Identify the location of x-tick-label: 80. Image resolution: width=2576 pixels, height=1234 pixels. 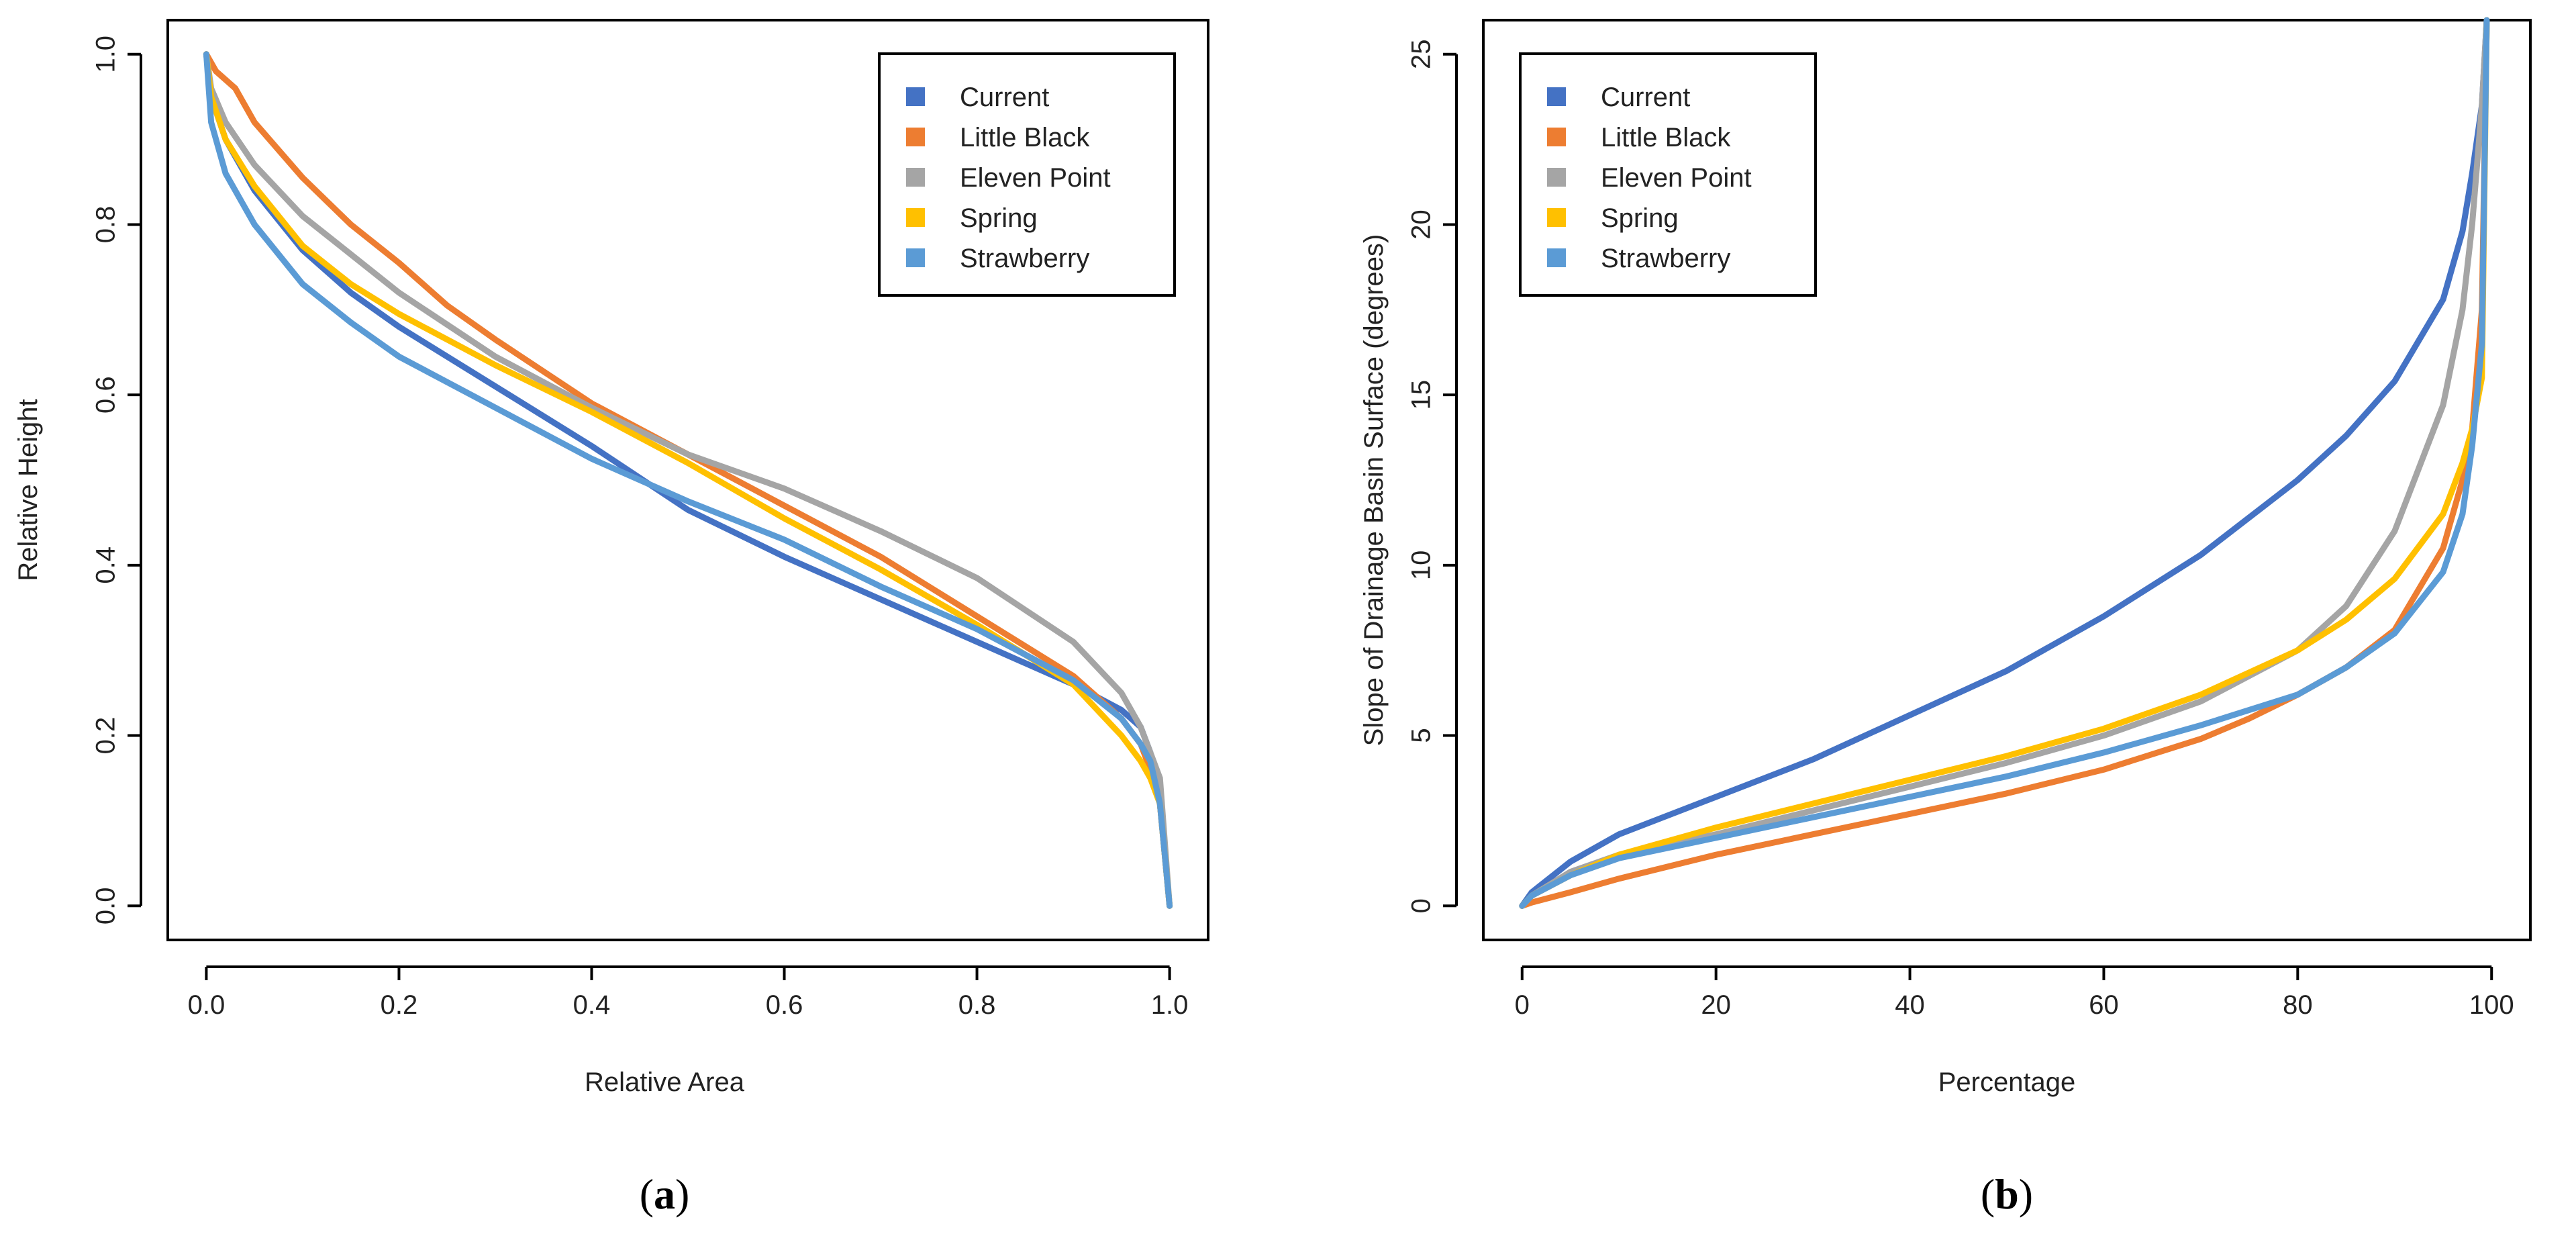
(2298, 1005).